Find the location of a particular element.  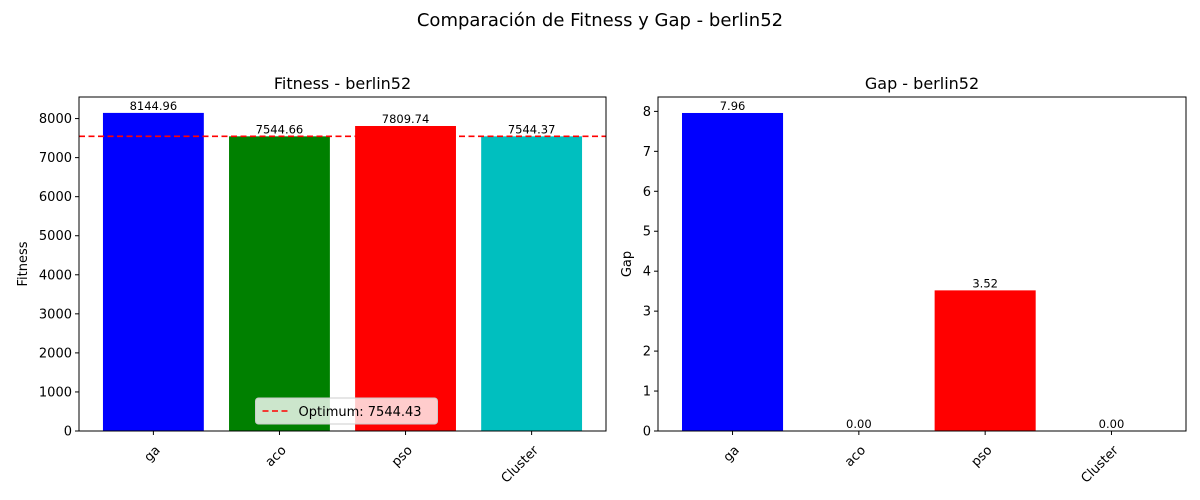

legend-box is located at coordinates (346, 411).